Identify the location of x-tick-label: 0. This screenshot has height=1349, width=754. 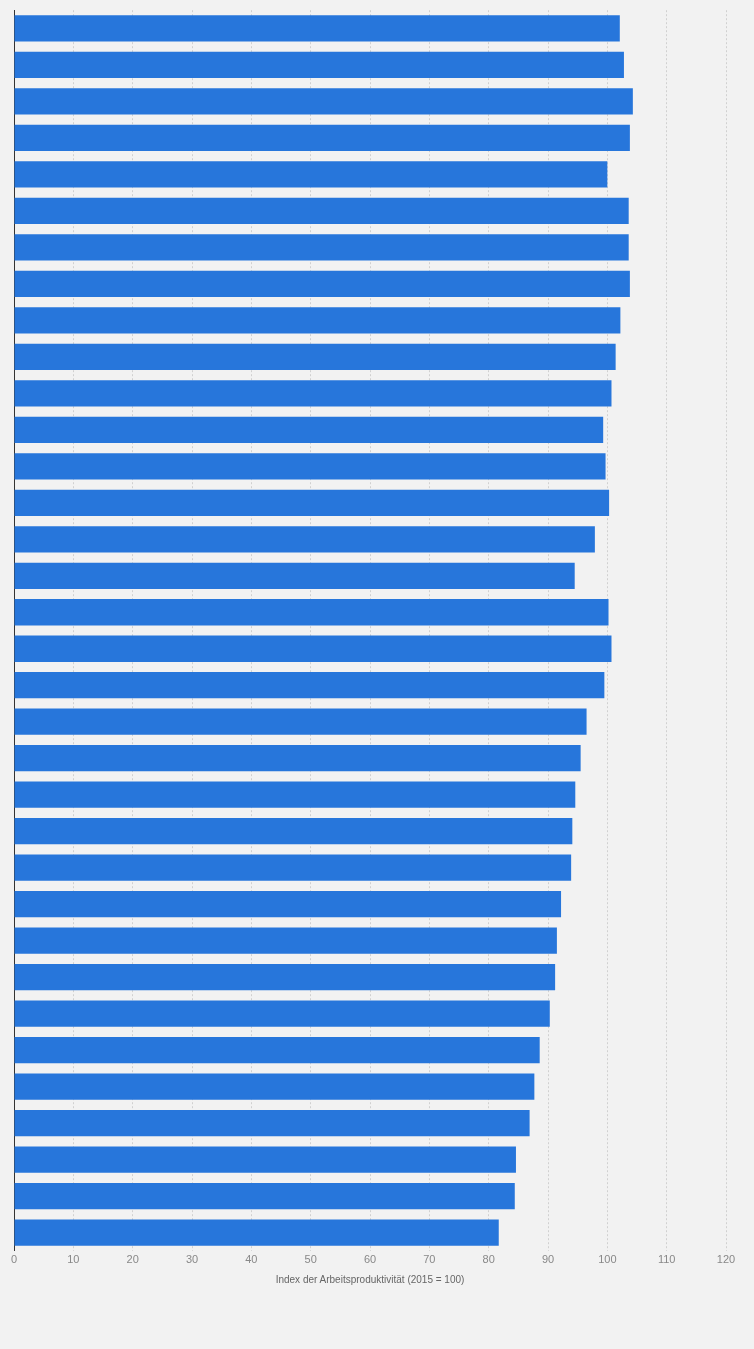
(14, 1259).